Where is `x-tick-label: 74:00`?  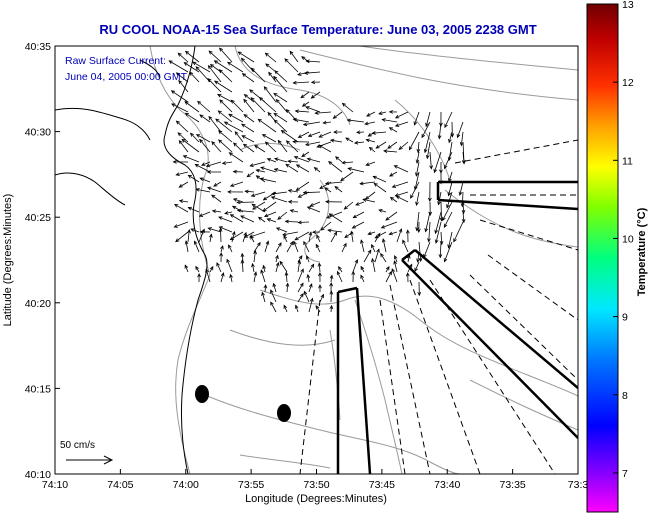
x-tick-label: 74:00 is located at coordinates (186, 485).